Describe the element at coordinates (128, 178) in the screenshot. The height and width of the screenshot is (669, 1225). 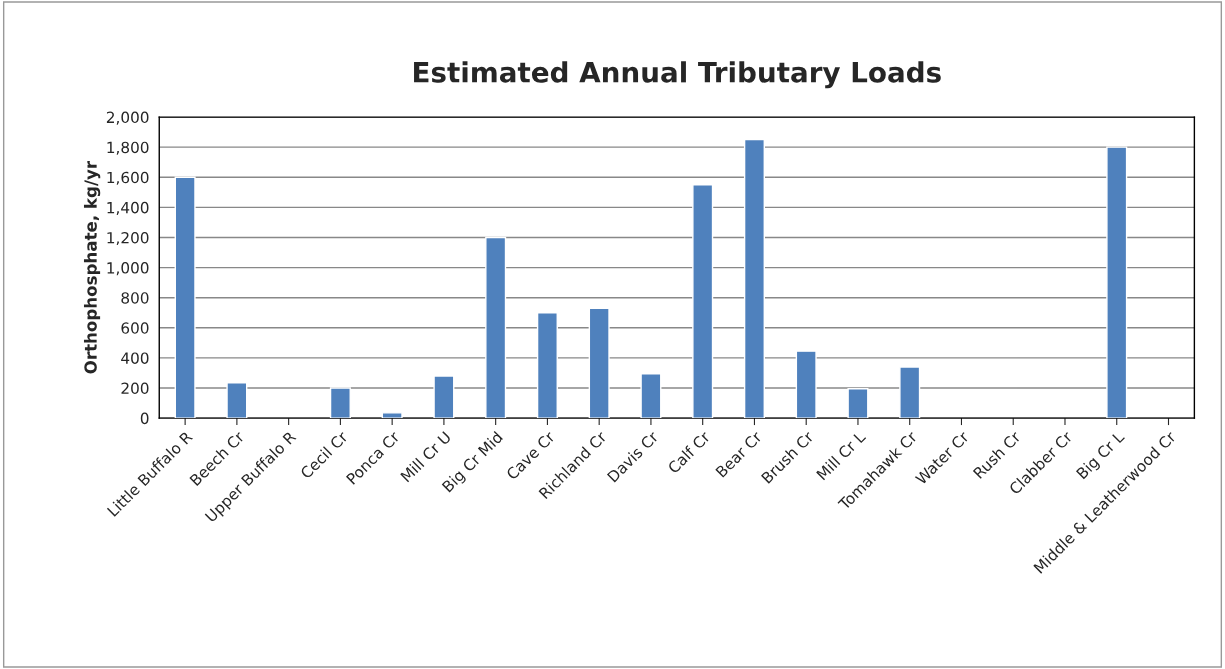
I see `y-tick-label: 1,600` at that location.